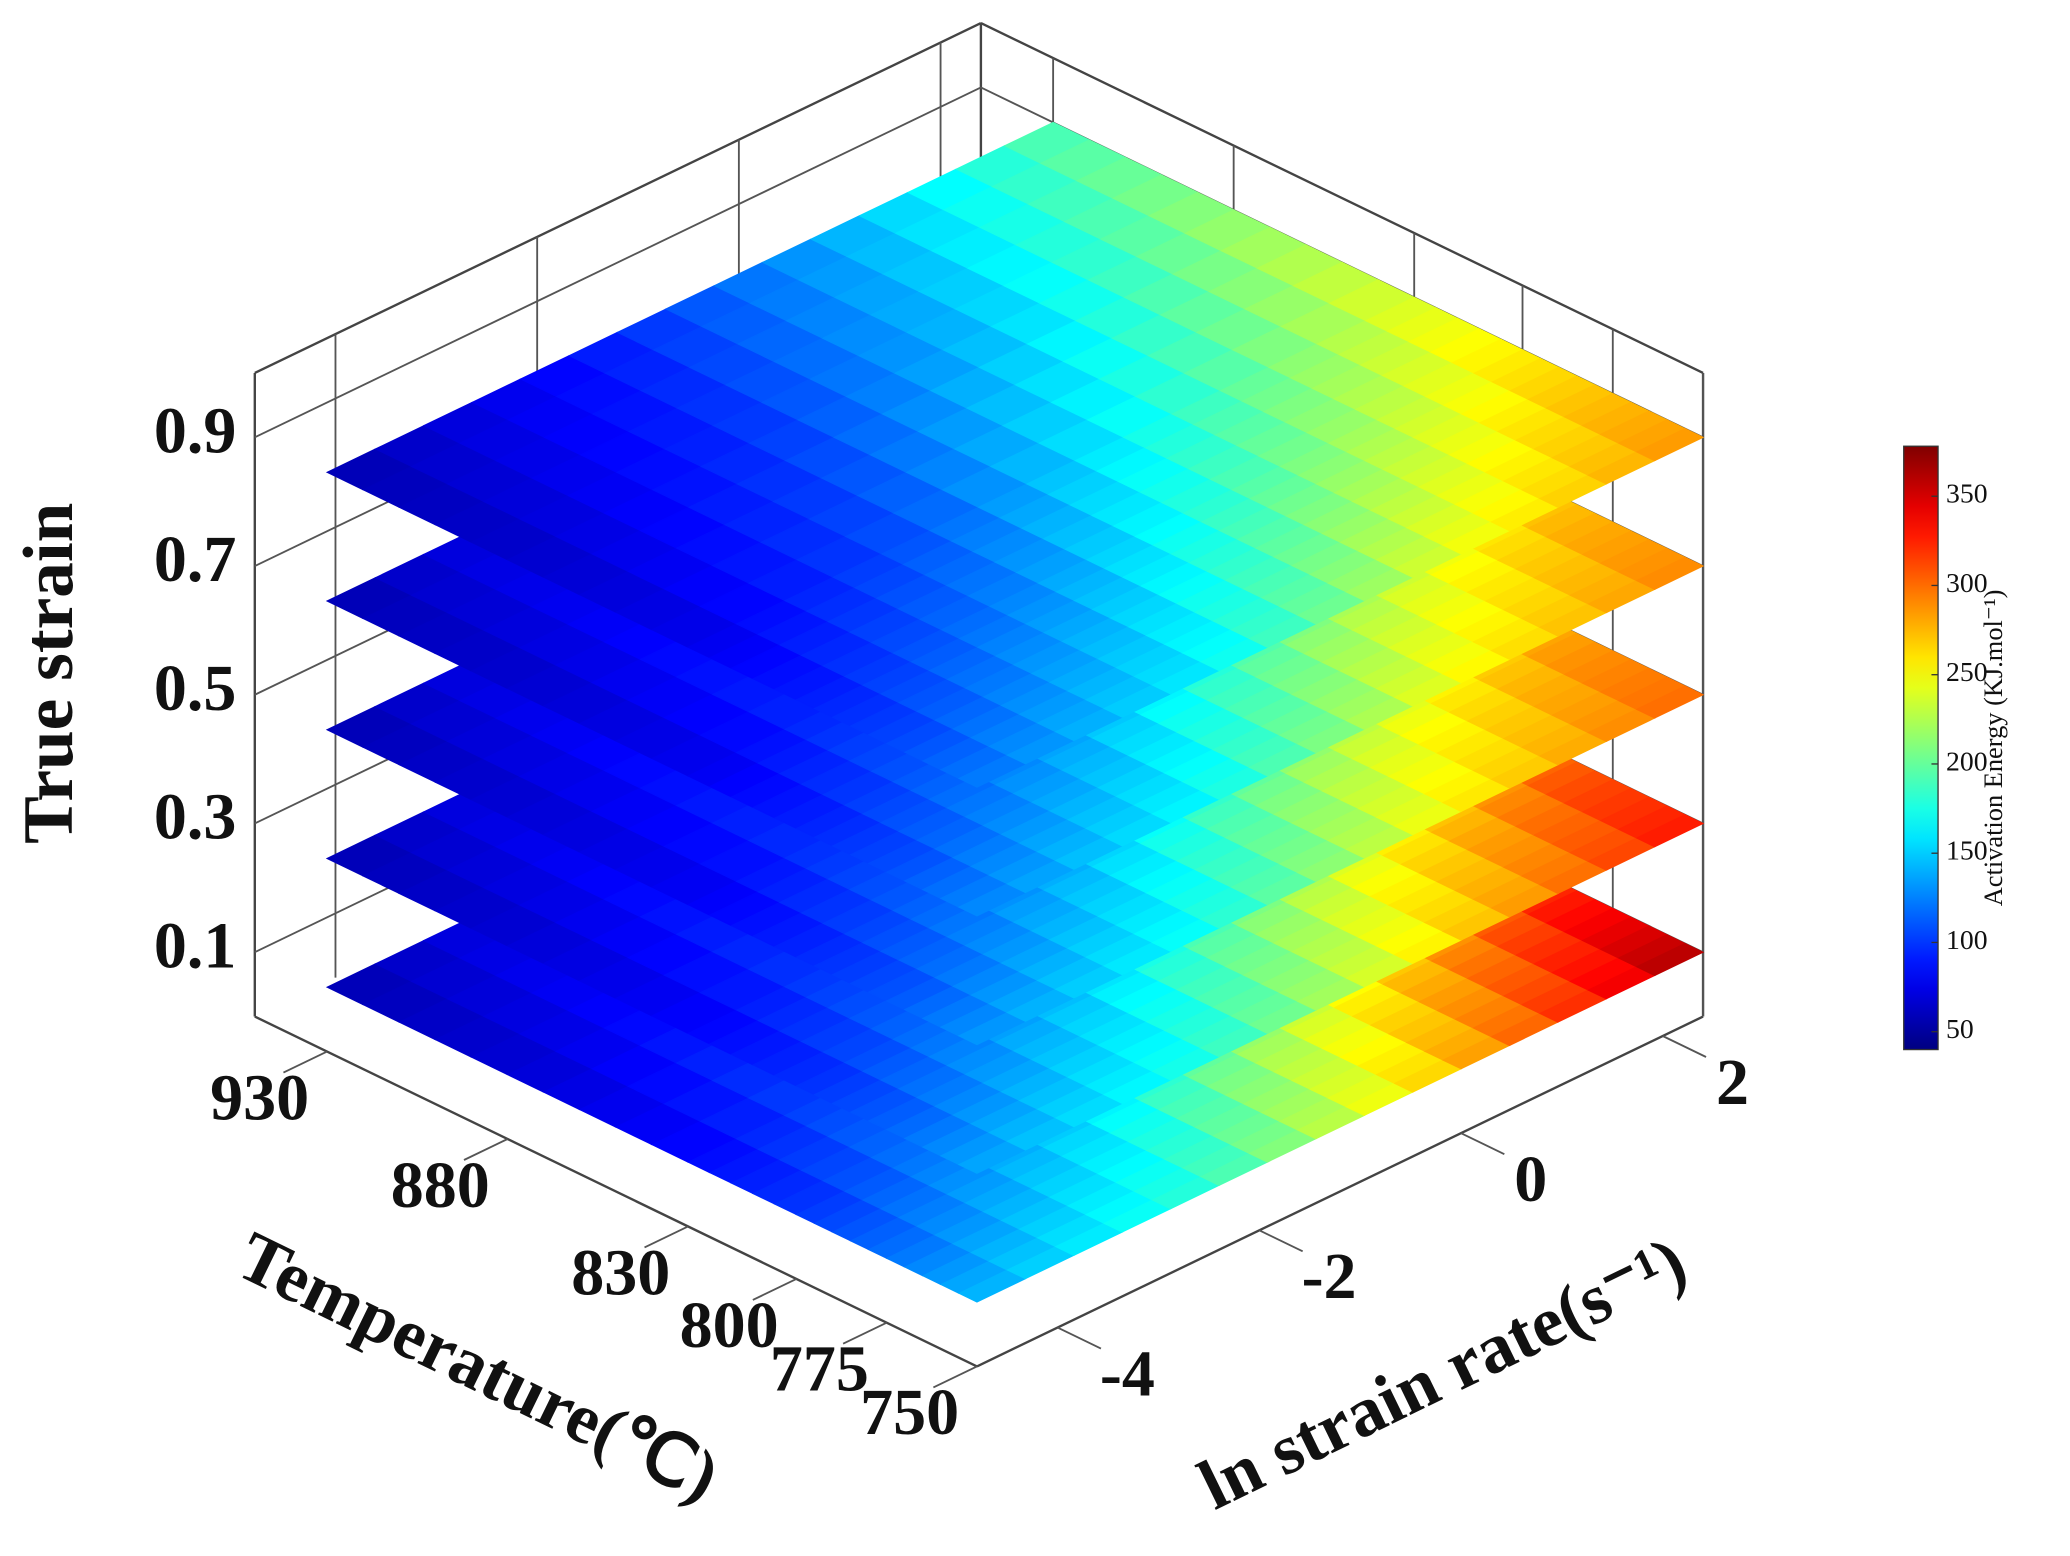 Image resolution: width=2070 pixels, height=1556 pixels. I want to click on y-tick-label: 2, so click(1732, 1082).